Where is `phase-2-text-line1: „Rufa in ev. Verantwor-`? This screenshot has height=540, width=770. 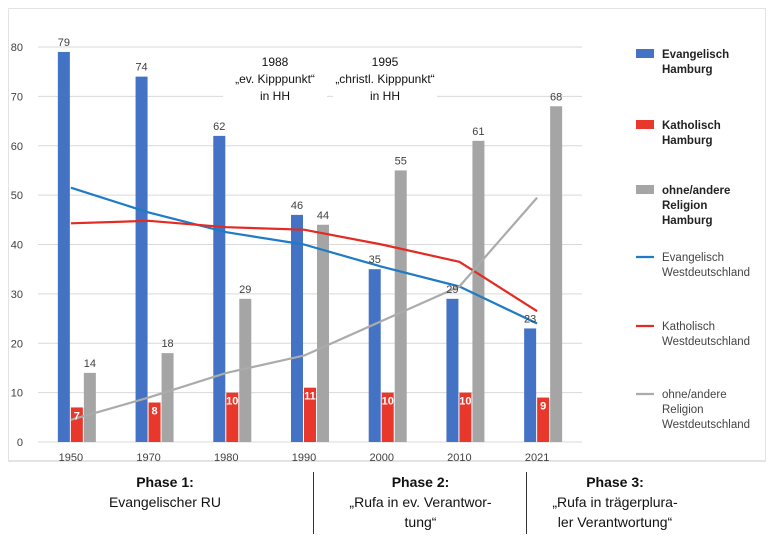
phase-2-text-line1: „Rufa in ev. Verantwor- is located at coordinates (420, 502).